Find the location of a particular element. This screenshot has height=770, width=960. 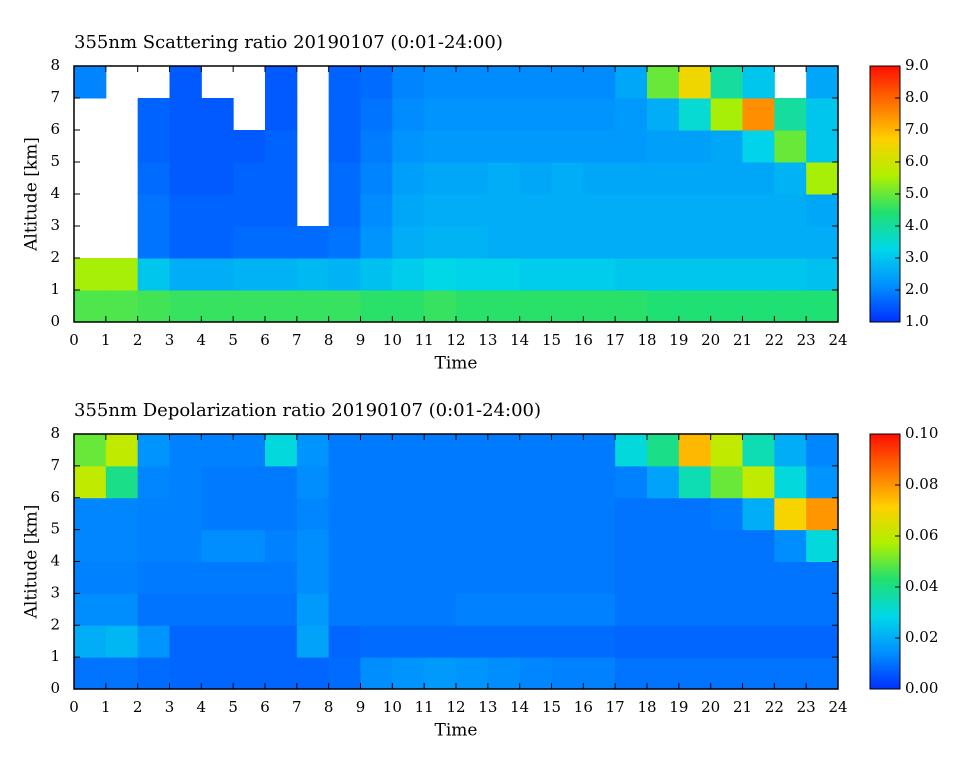

colorbar-tick-label: 7.0 is located at coordinates (917, 129).